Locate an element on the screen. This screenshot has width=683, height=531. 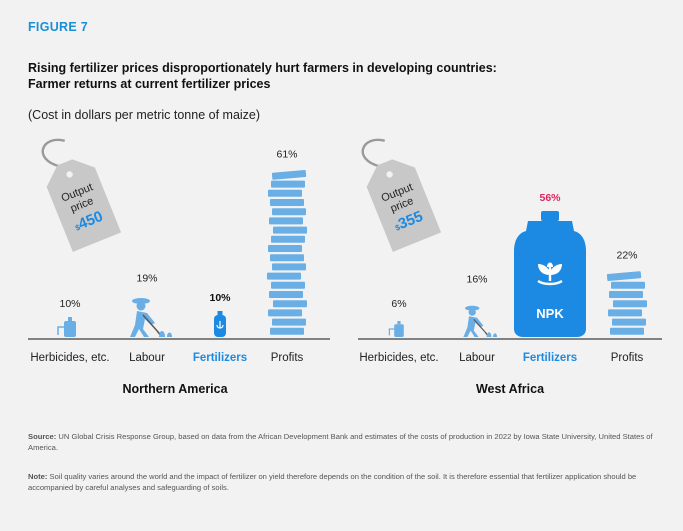
region-label: Northern America is located at coordinates (175, 389).